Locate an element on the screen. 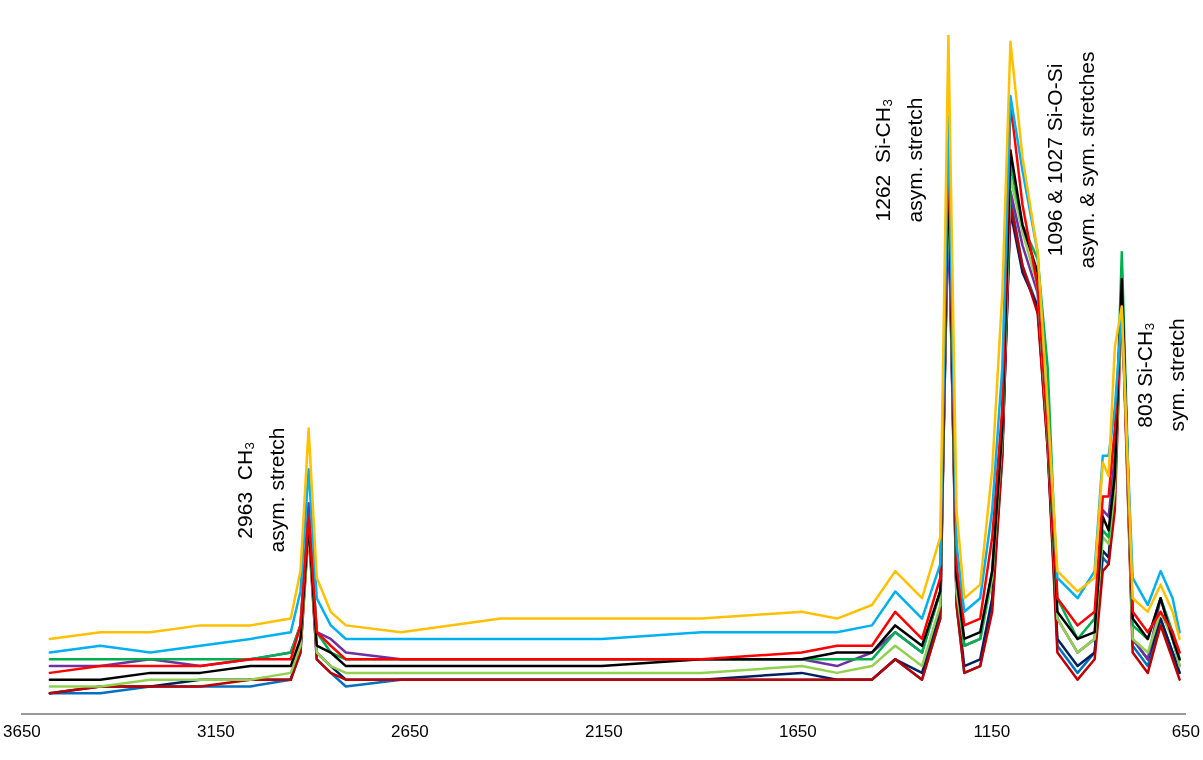  x-tick-label: 3650 is located at coordinates (22, 732).